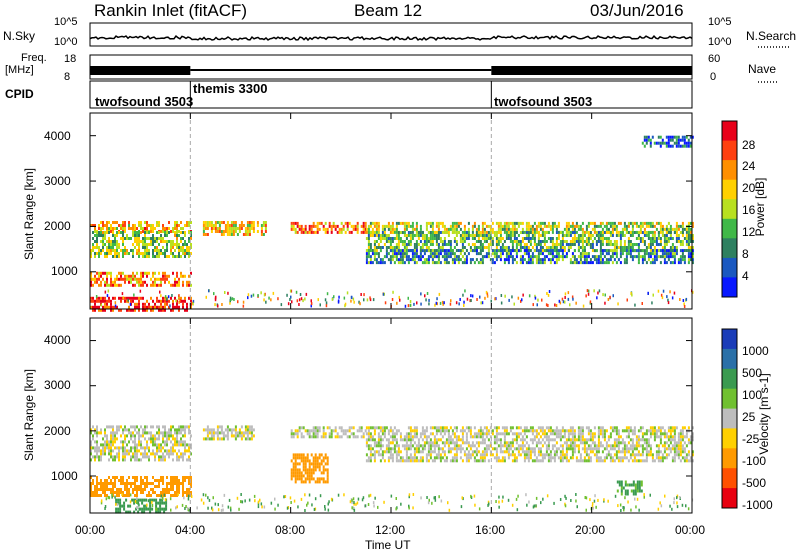  I want to click on nsky-tick-top: 10^5, so click(66, 22).